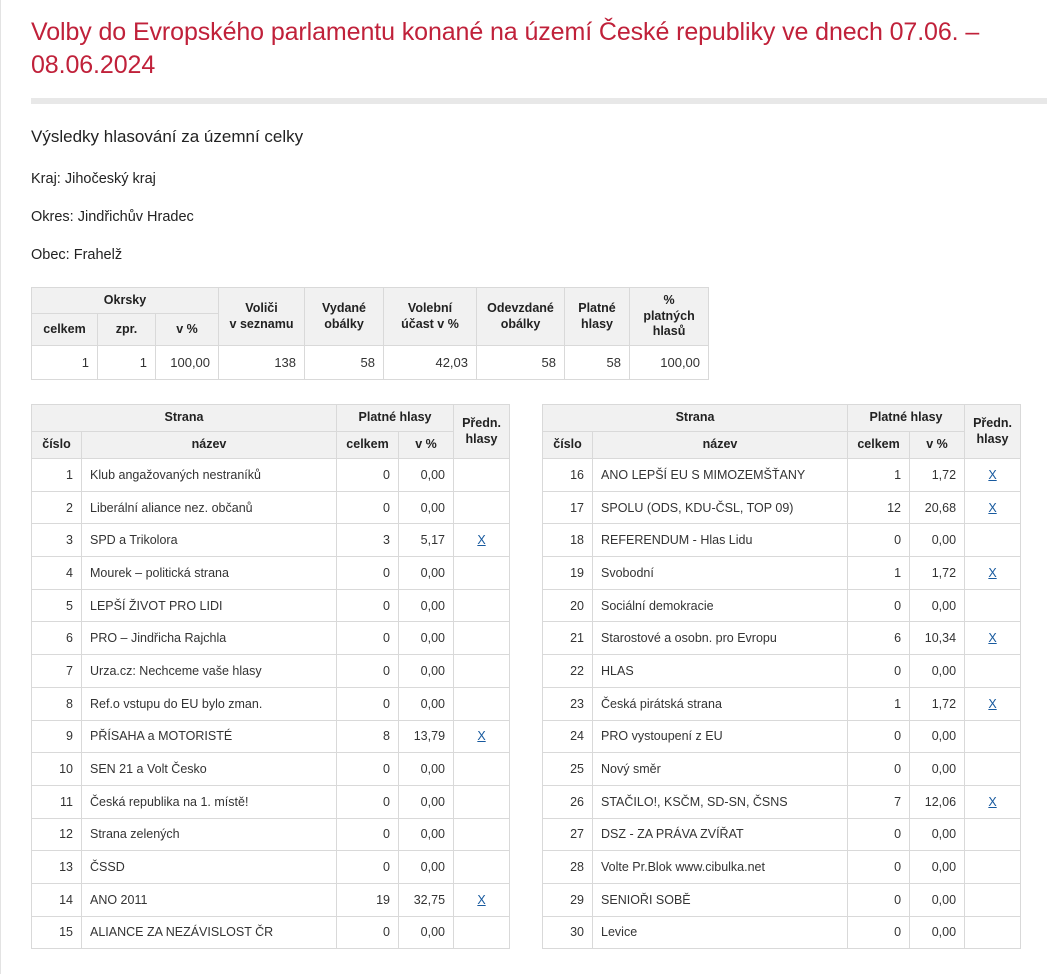 Image resolution: width=1047 pixels, height=974 pixels. I want to click on summary-header-ucast-line2: účast v %, so click(430, 323).